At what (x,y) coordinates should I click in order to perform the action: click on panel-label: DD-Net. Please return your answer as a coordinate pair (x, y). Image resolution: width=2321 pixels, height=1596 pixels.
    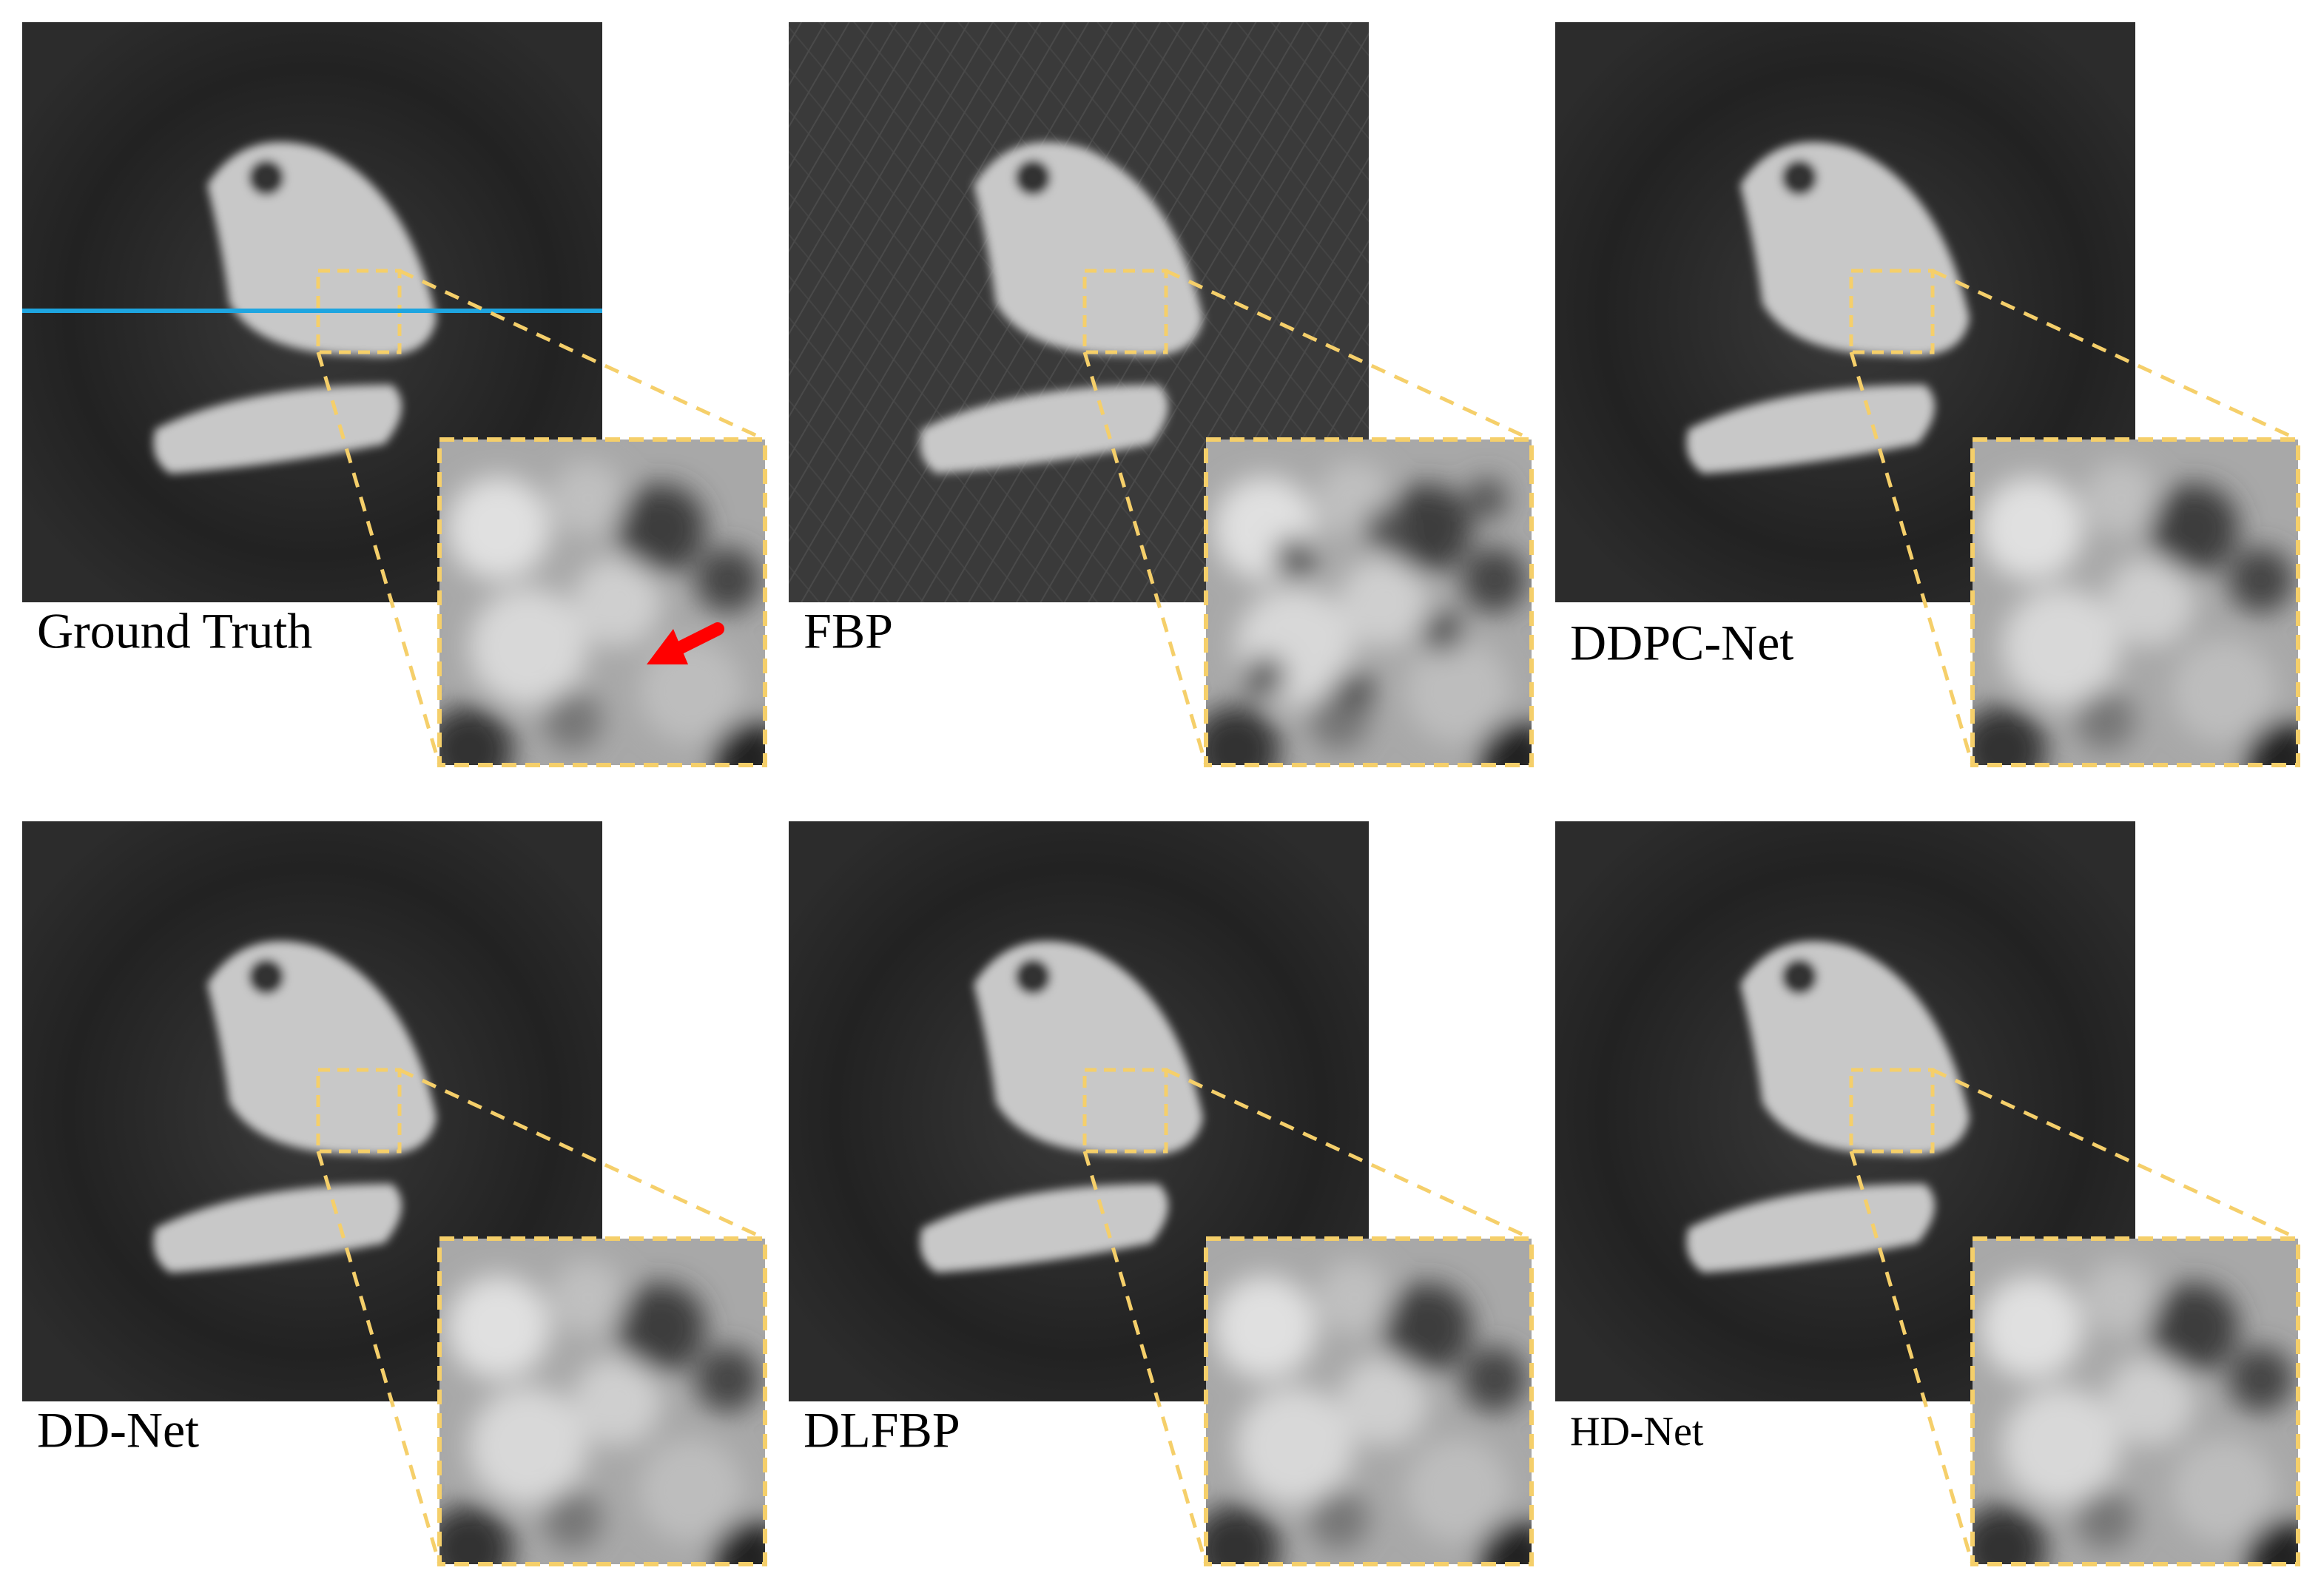
    Looking at the image, I should click on (118, 1430).